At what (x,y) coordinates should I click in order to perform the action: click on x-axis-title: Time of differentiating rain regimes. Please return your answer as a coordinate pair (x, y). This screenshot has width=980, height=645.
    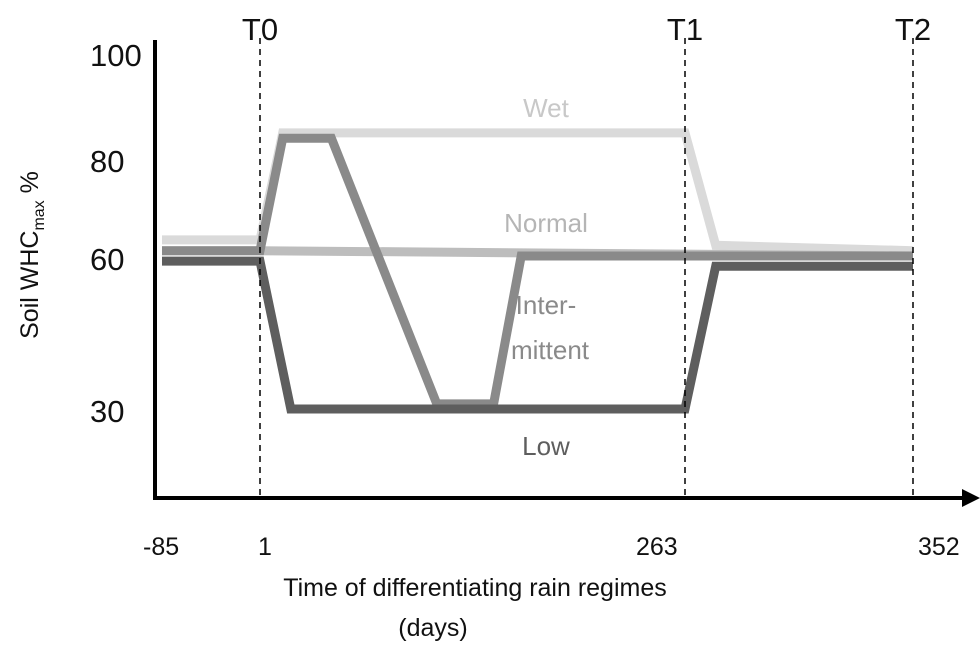
    Looking at the image, I should click on (475, 588).